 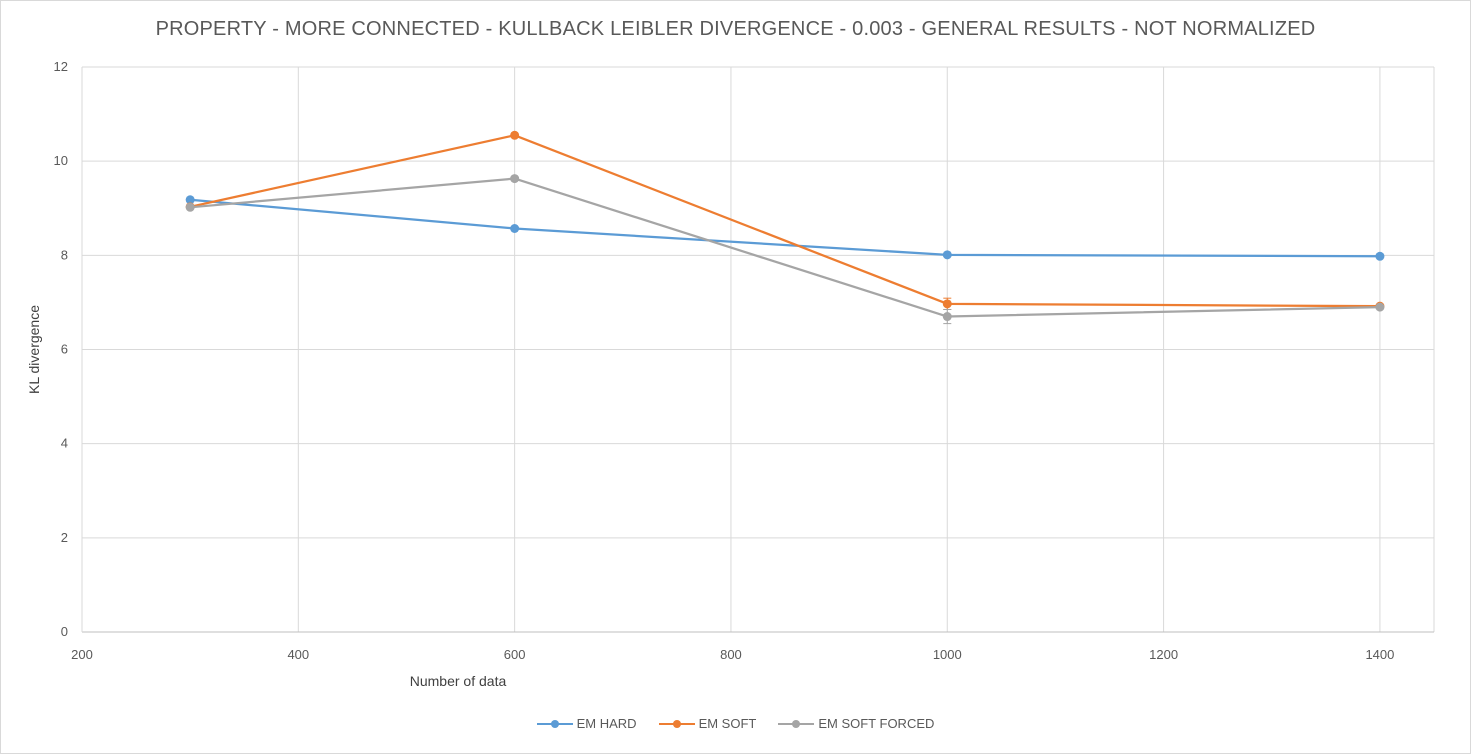 What do you see at coordinates (731, 654) in the screenshot?
I see `x-tick-label: 800` at bounding box center [731, 654].